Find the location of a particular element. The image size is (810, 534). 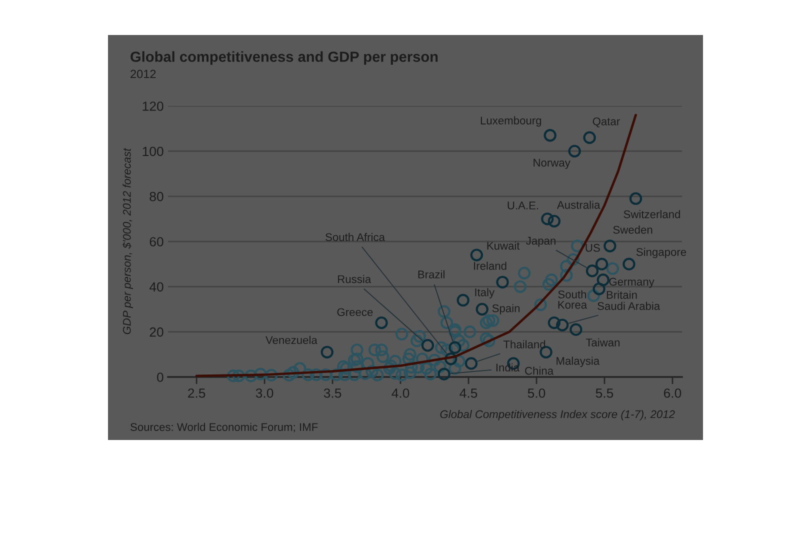

annotation: Singapore is located at coordinates (661, 253).